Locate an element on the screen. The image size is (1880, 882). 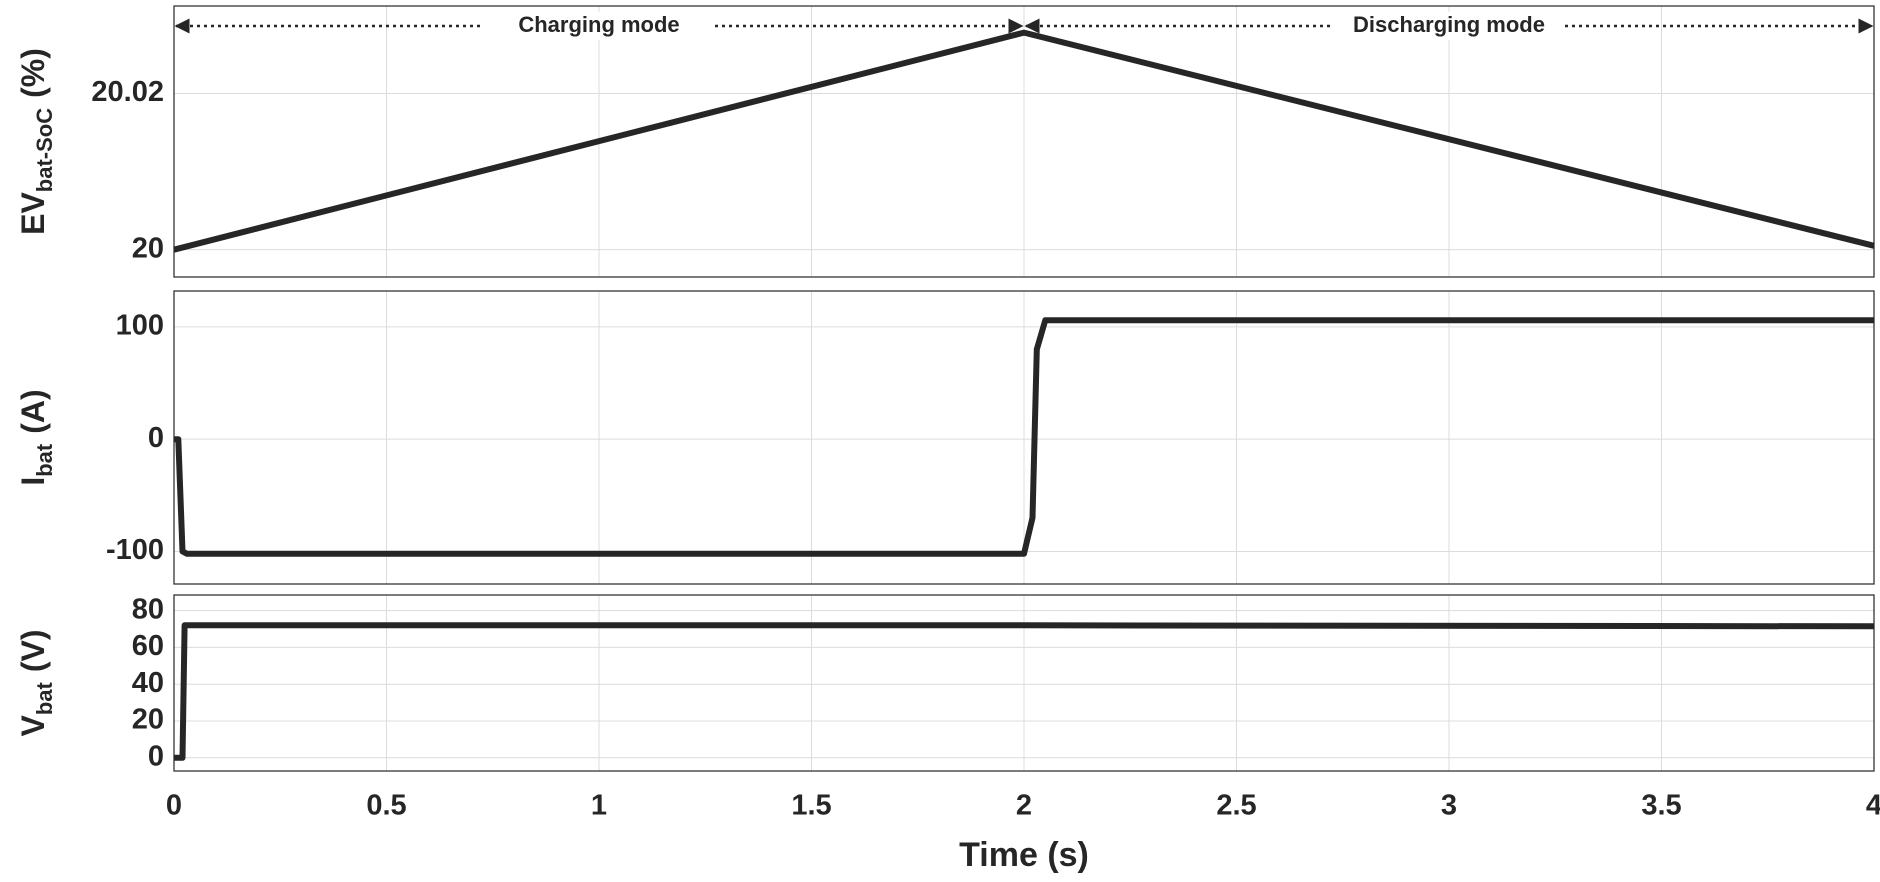
x-tick-label: 0.5 is located at coordinates (386, 806).